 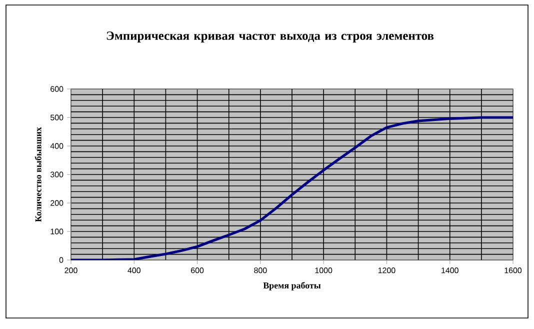 I want to click on y-axis-title: Количество выбывших, so click(x=38, y=174).